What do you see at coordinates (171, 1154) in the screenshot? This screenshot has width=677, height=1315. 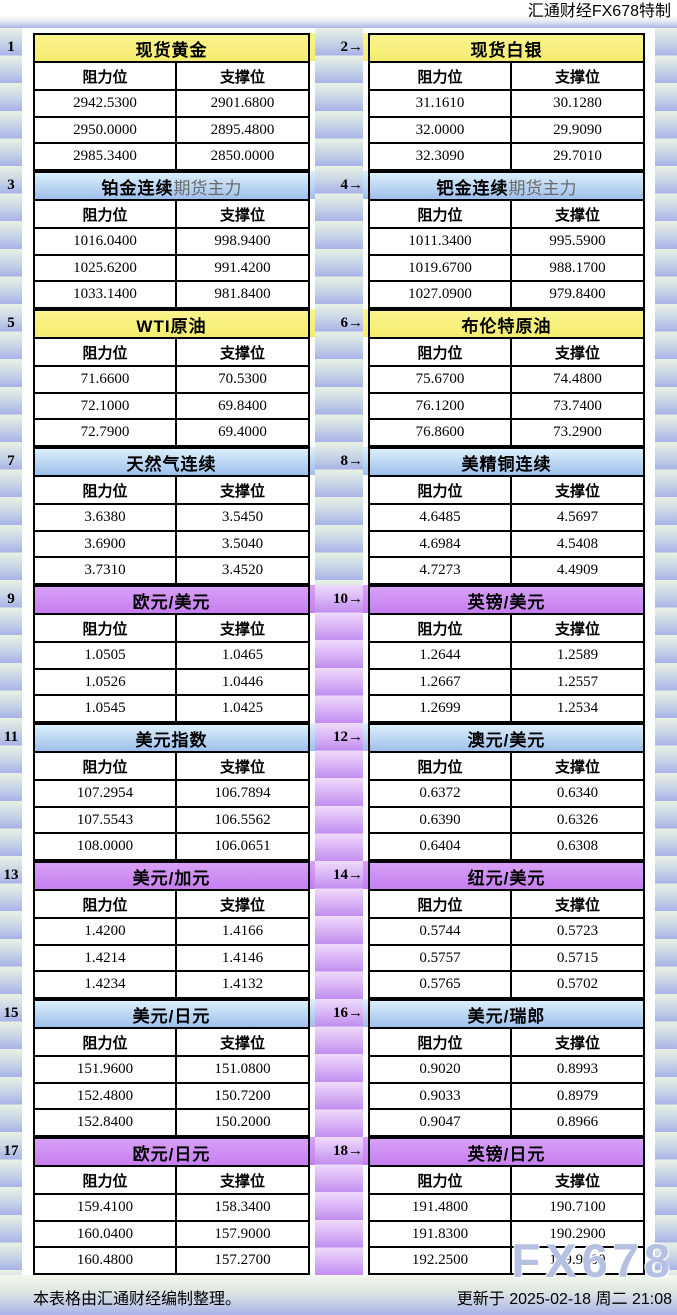 I see `table-title: 欧元/日元` at bounding box center [171, 1154].